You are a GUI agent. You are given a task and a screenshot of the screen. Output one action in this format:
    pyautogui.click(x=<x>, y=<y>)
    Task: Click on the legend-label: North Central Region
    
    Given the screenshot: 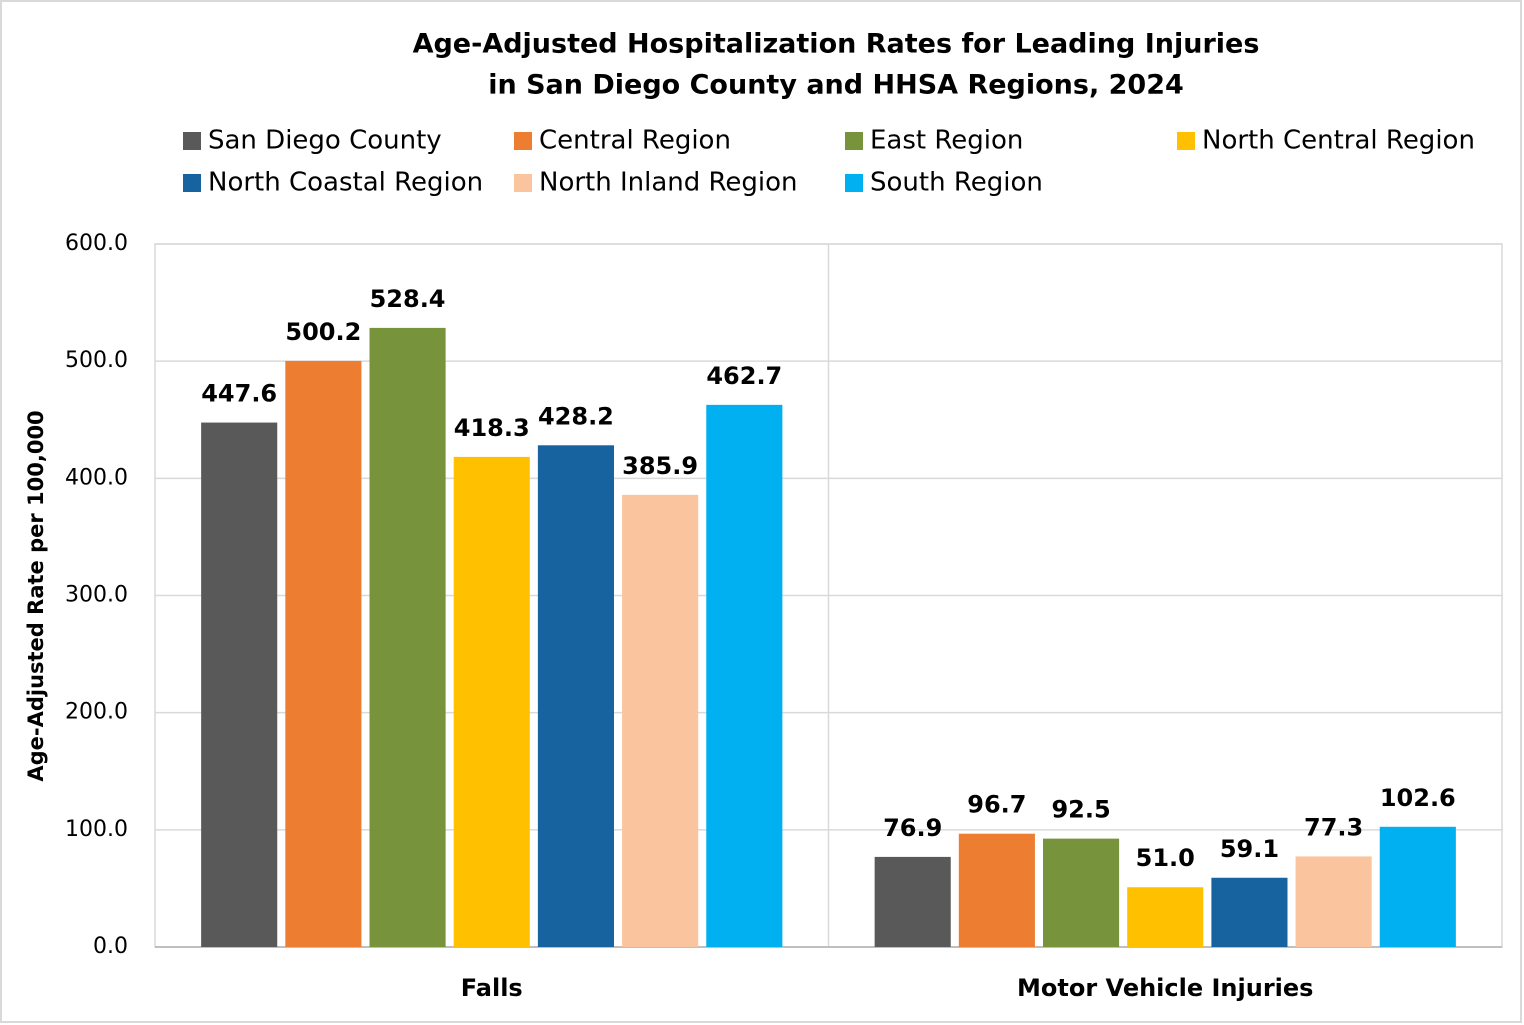 What is the action you would take?
    pyautogui.click(x=1338, y=141)
    